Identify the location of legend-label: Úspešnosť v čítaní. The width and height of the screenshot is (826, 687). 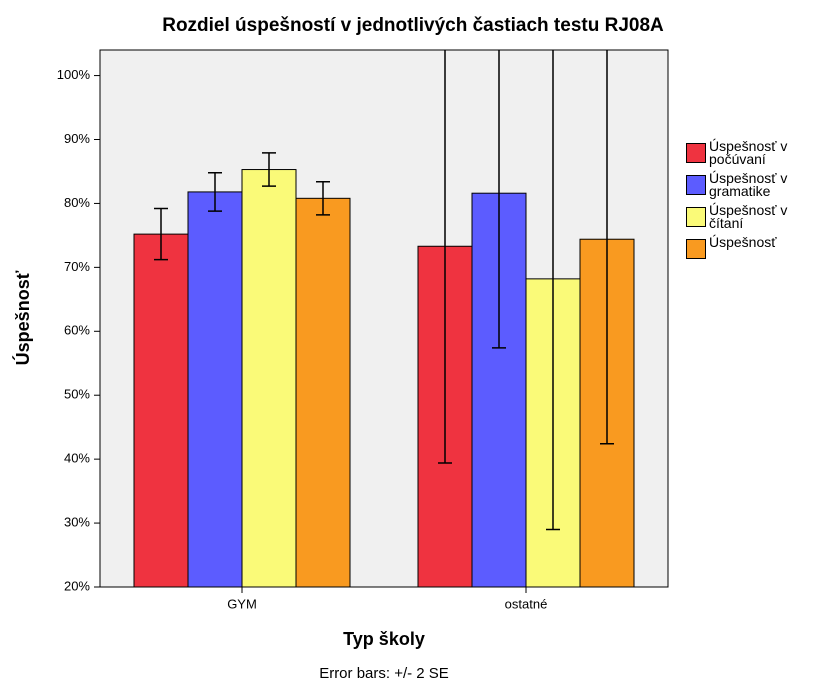
(748, 216).